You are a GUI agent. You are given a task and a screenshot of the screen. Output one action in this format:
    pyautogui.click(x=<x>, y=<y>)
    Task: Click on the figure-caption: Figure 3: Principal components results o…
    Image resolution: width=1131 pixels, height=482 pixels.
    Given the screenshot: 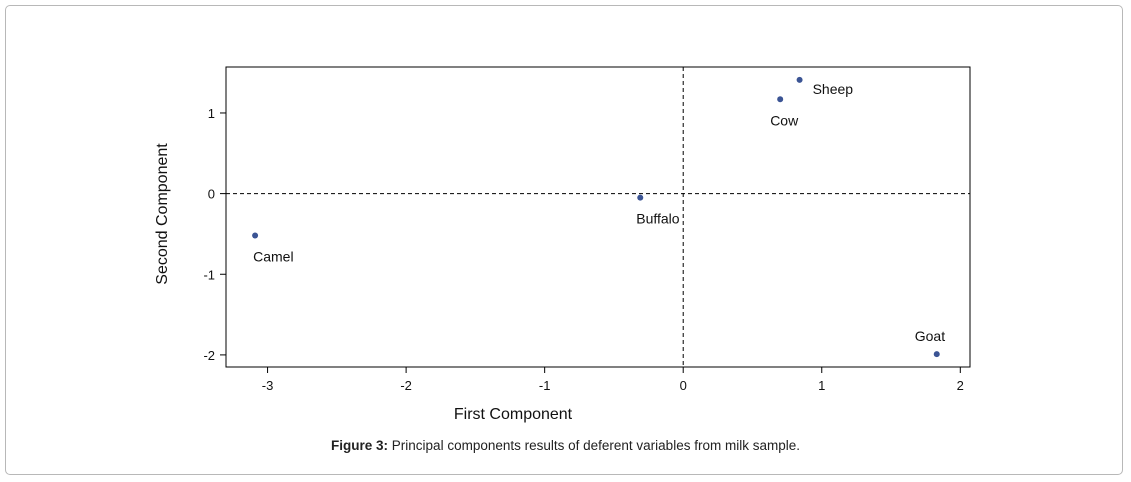 What is the action you would take?
    pyautogui.click(x=565, y=445)
    